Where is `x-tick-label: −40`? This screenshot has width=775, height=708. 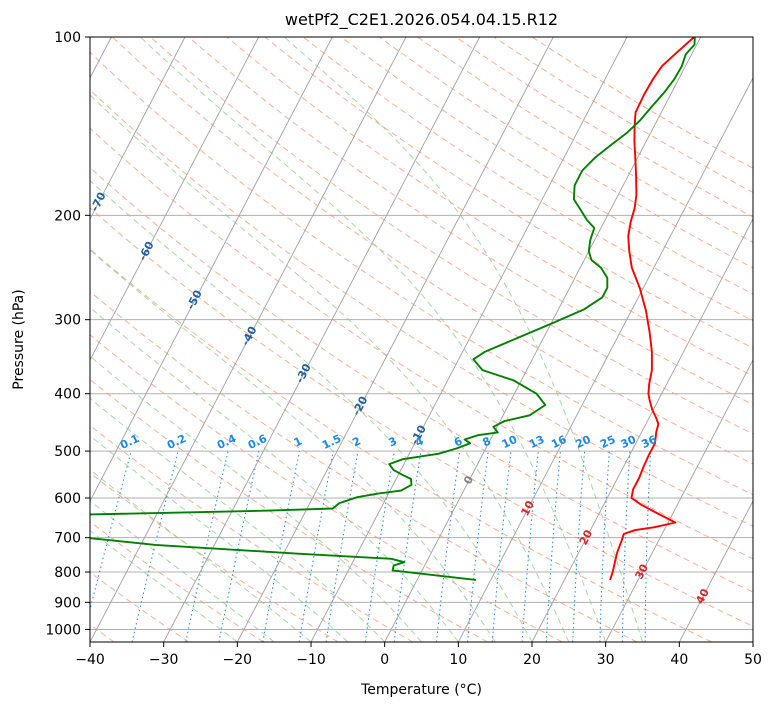
x-tick-label: −40 is located at coordinates (90, 660).